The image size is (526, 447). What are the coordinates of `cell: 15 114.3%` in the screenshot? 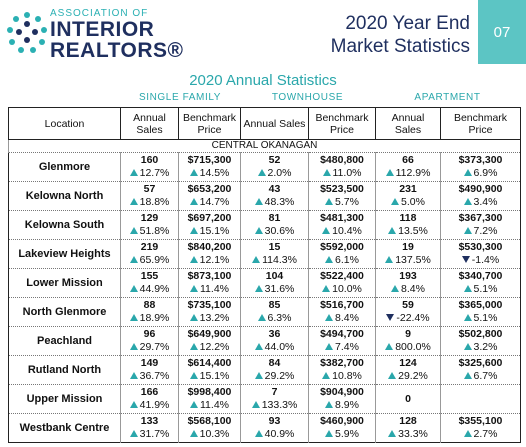 It's located at (274, 254).